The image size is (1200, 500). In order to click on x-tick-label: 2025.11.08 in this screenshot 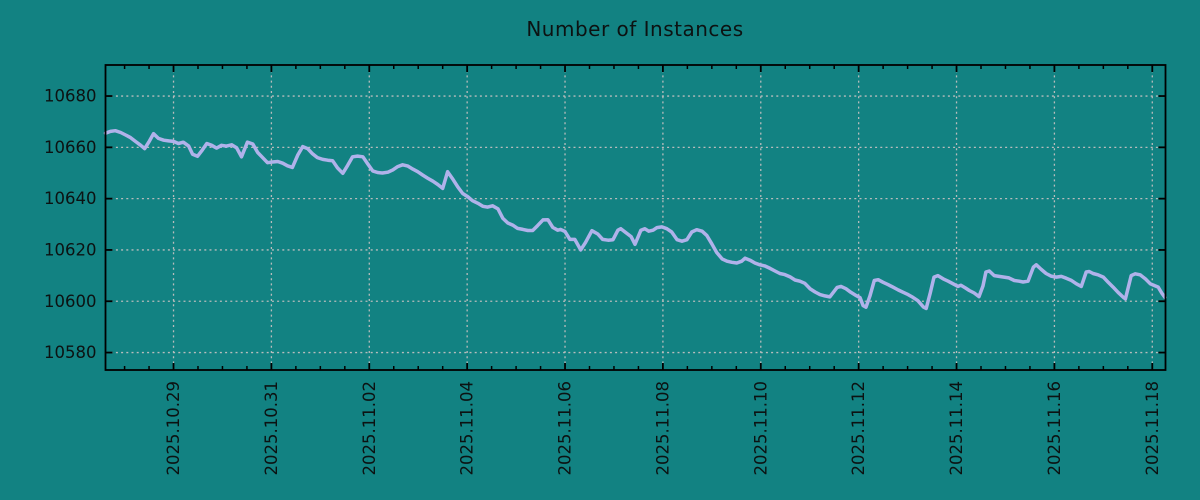, I will do `click(662, 428)`.